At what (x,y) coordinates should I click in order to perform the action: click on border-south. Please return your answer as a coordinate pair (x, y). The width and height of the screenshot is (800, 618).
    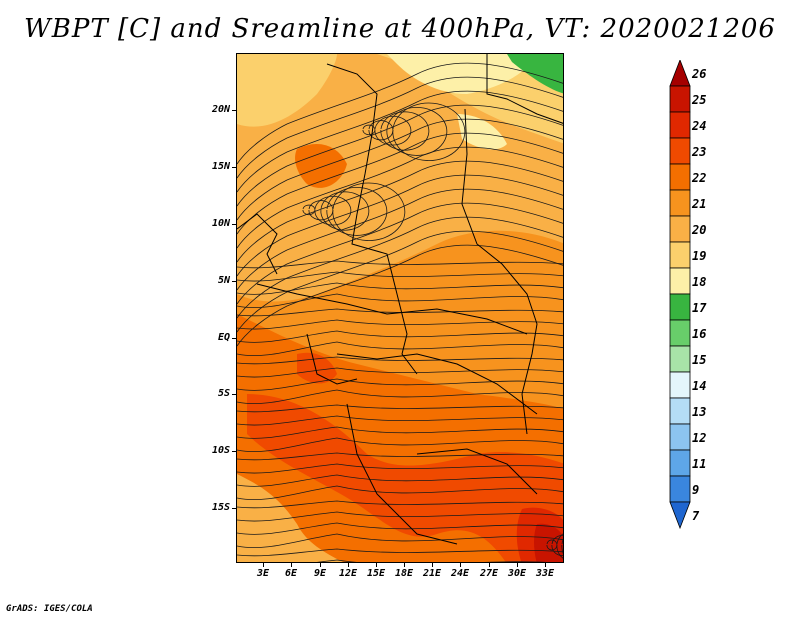
    Looking at the image, I should click on (402, 474).